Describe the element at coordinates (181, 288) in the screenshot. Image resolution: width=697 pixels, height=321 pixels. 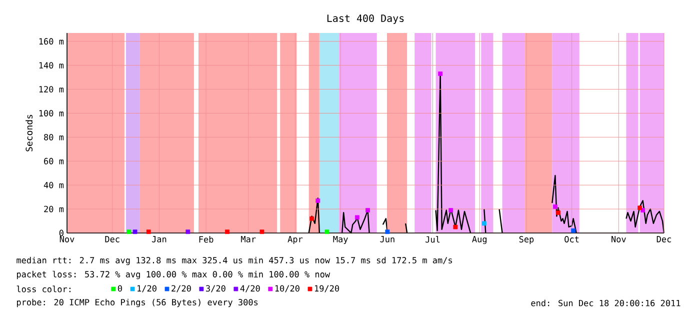
I see `legend-label: 2/20` at that location.